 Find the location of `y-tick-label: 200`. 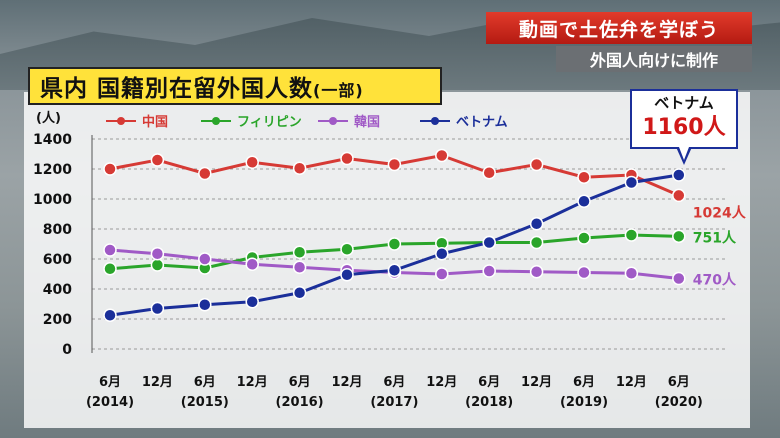

y-tick-label: 200 is located at coordinates (57, 320).